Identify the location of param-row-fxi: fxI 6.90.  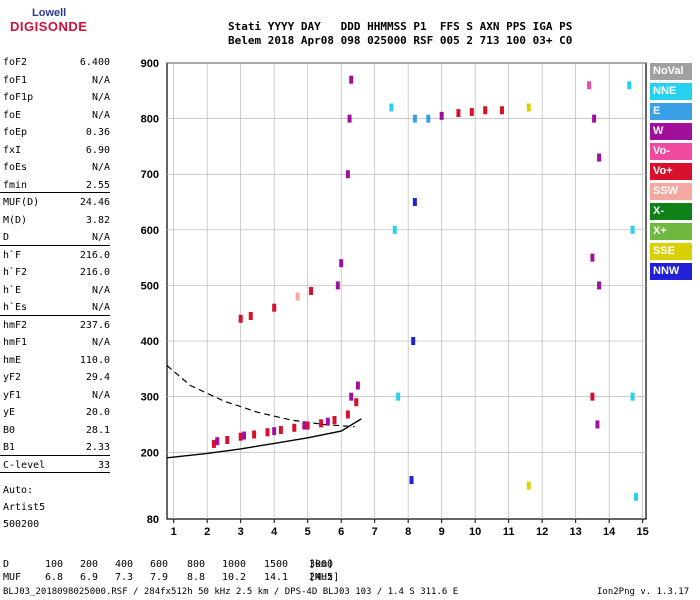
(55, 151).